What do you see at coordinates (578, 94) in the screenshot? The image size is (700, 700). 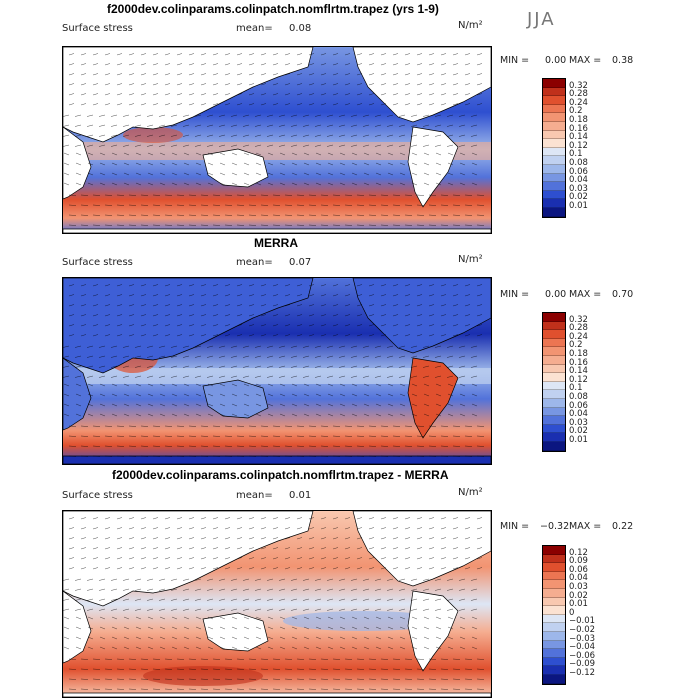 I see `colorbar-tick-label: 0.28` at bounding box center [578, 94].